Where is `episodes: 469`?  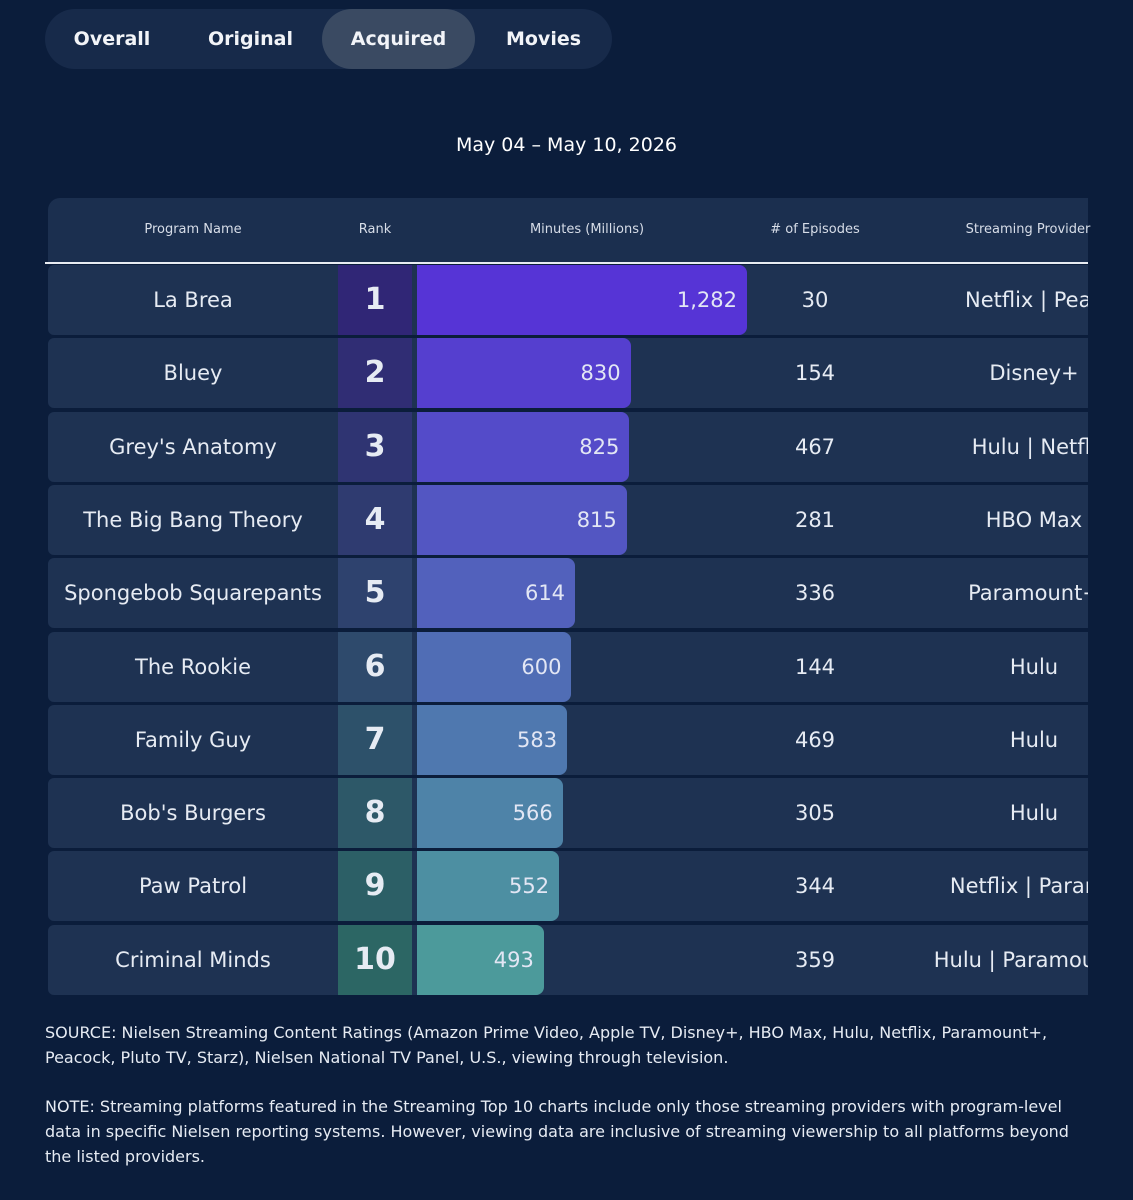 episodes: 469 is located at coordinates (815, 739).